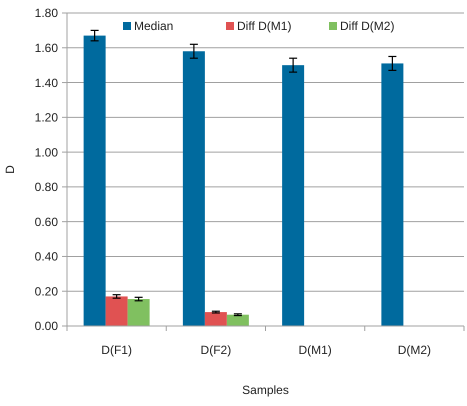  What do you see at coordinates (46, 326) in the screenshot?
I see `y-tick-label: 0.00` at bounding box center [46, 326].